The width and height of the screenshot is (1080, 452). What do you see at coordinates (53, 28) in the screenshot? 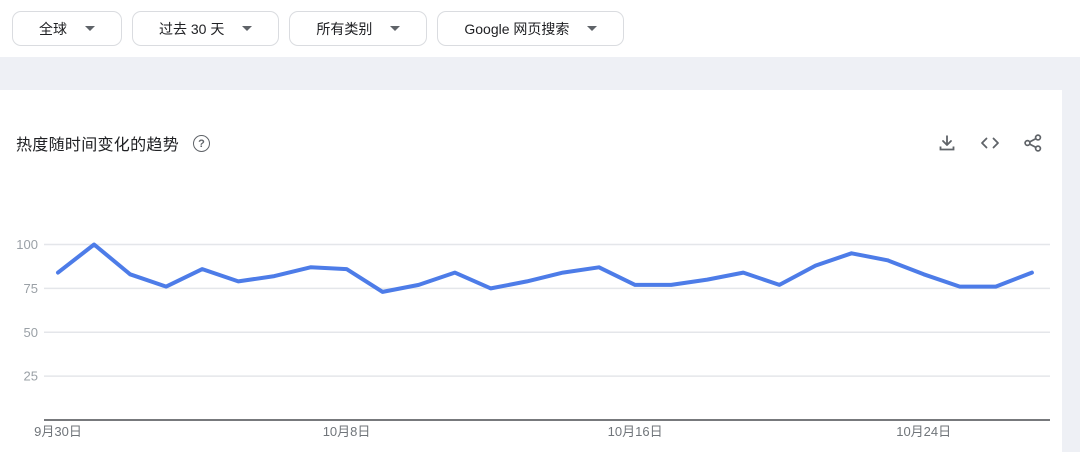
I see `filter-region-label: 全球` at bounding box center [53, 28].